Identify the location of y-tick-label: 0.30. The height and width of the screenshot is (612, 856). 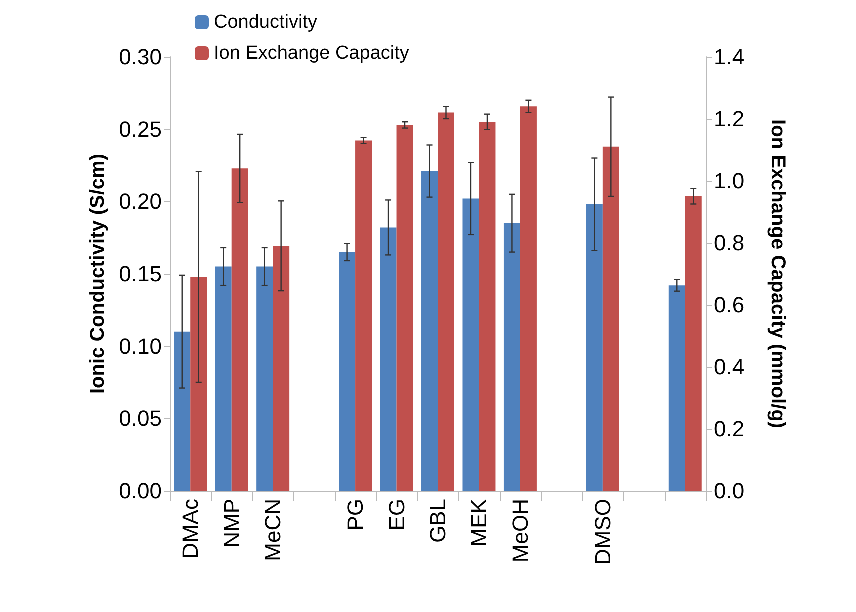
(140, 57).